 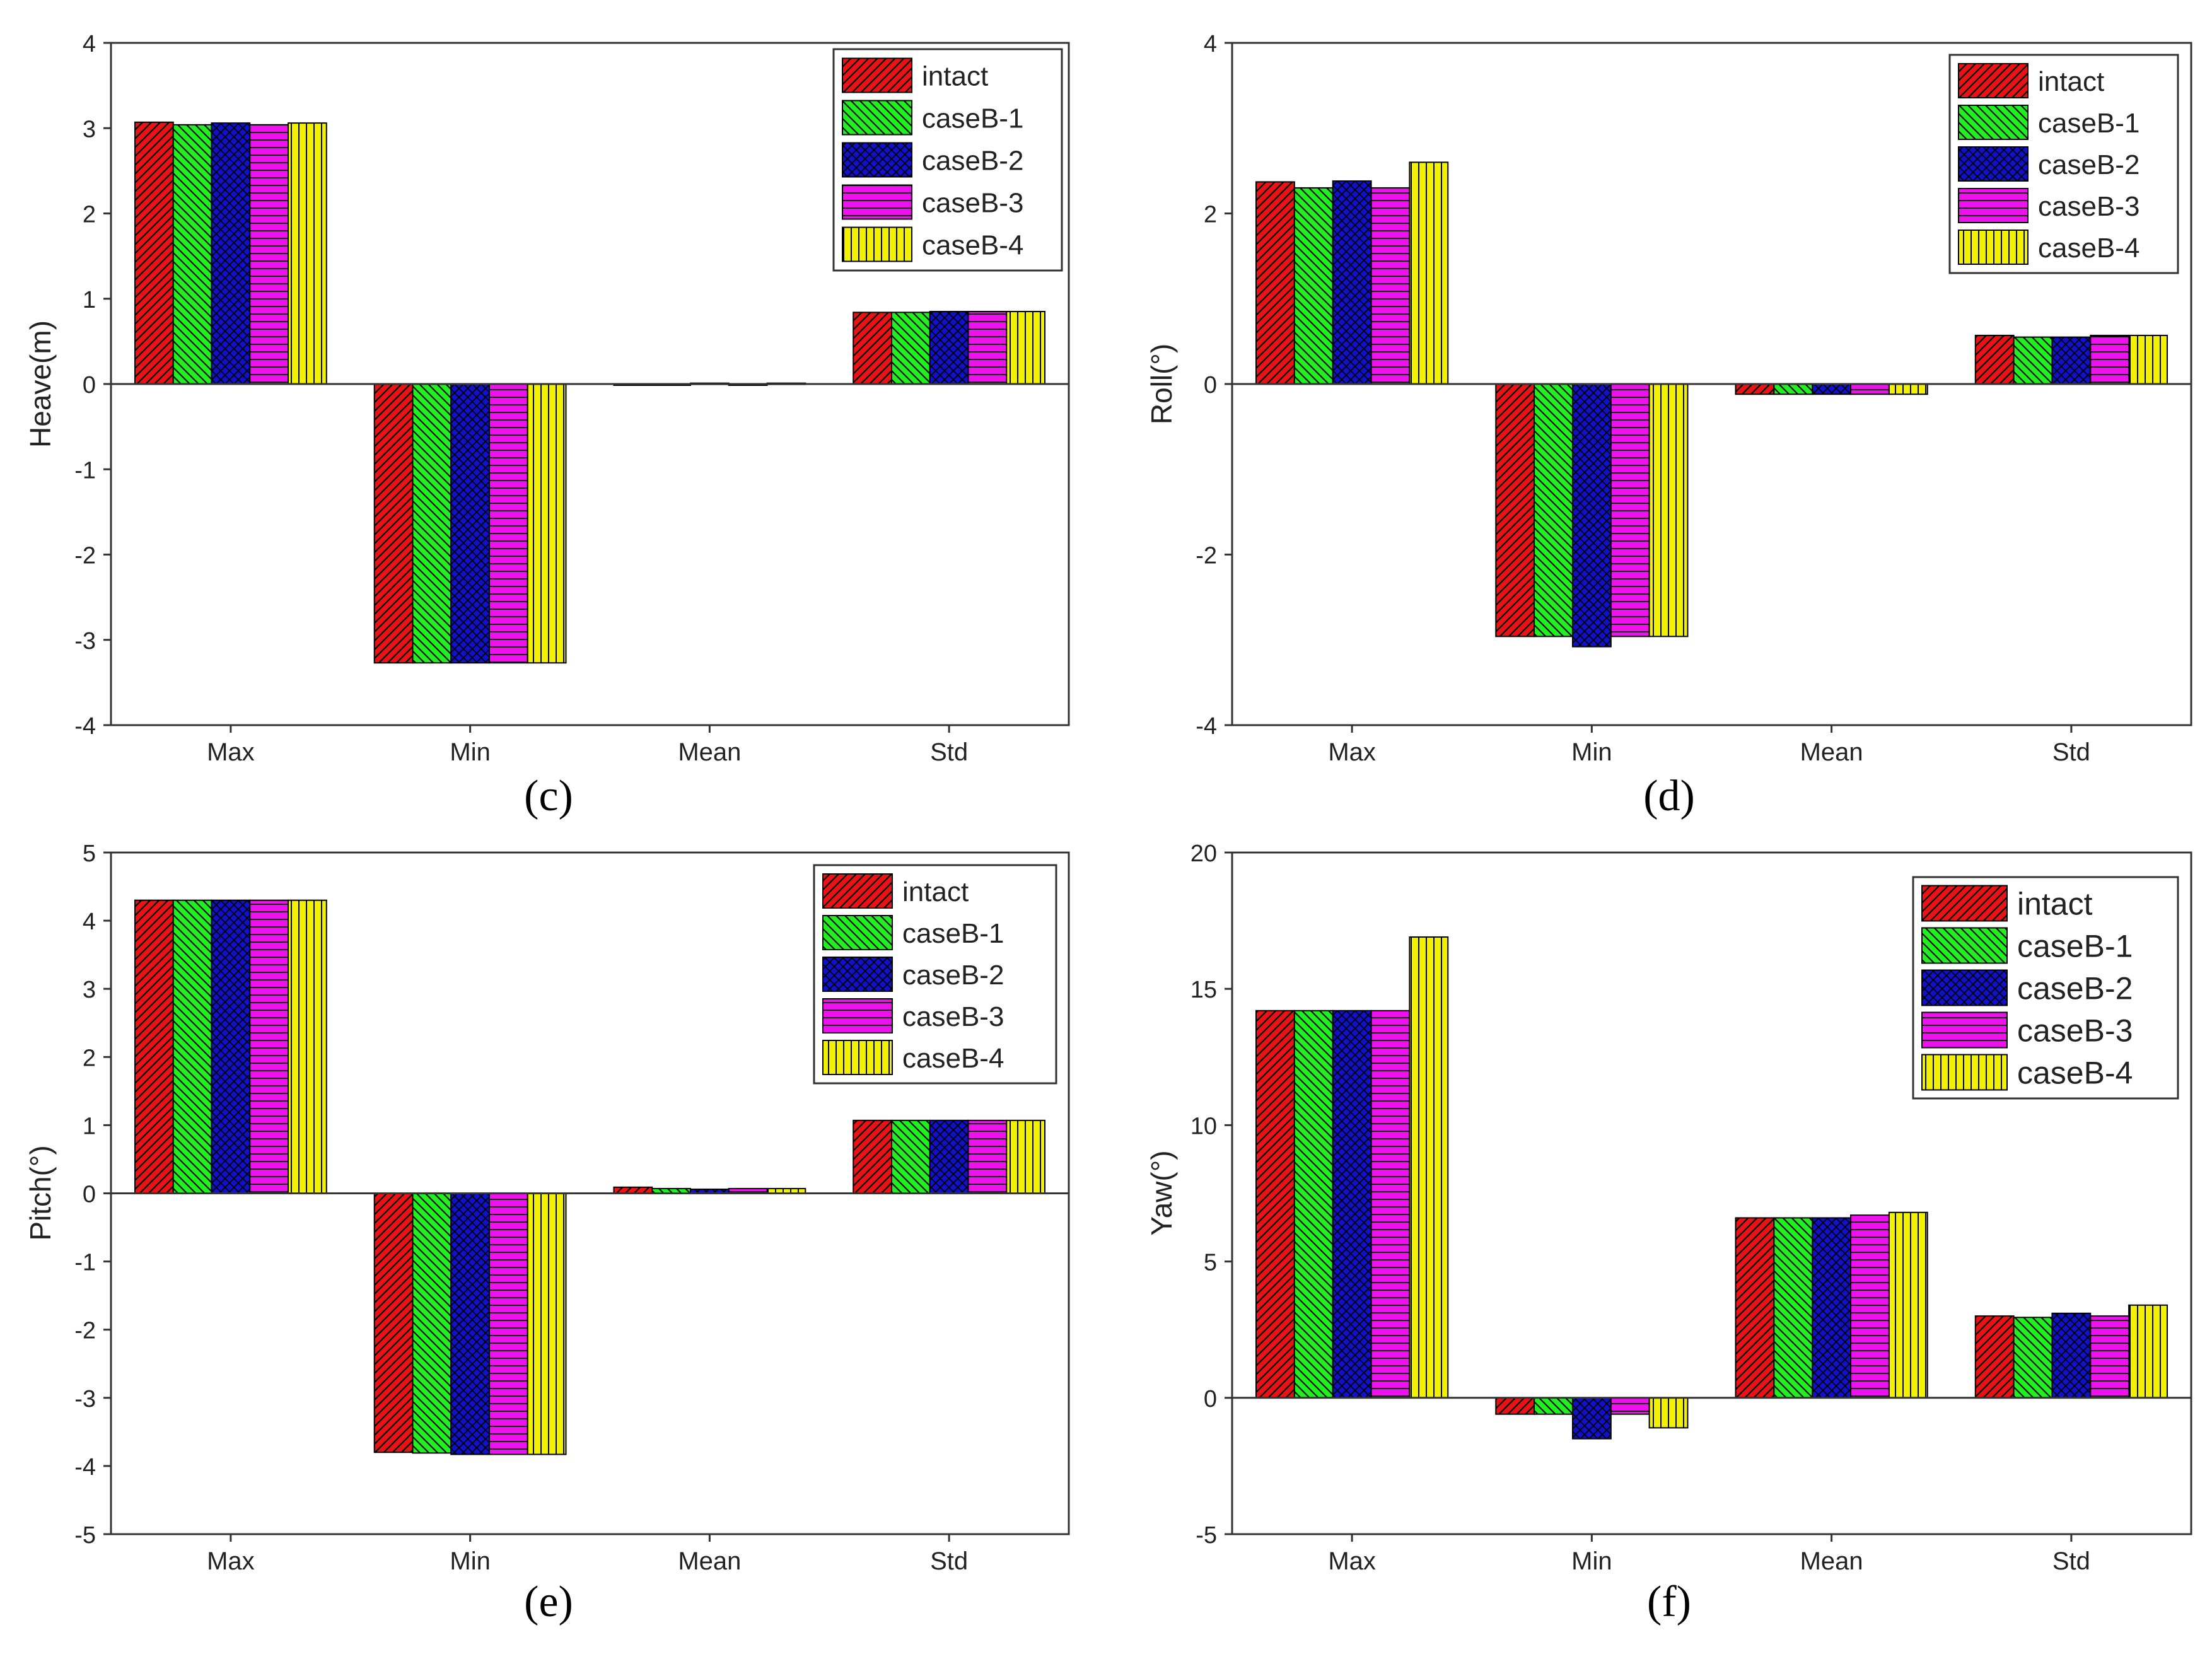 What do you see at coordinates (2148, 1351) in the screenshot?
I see `bar-caseb-4-std` at bounding box center [2148, 1351].